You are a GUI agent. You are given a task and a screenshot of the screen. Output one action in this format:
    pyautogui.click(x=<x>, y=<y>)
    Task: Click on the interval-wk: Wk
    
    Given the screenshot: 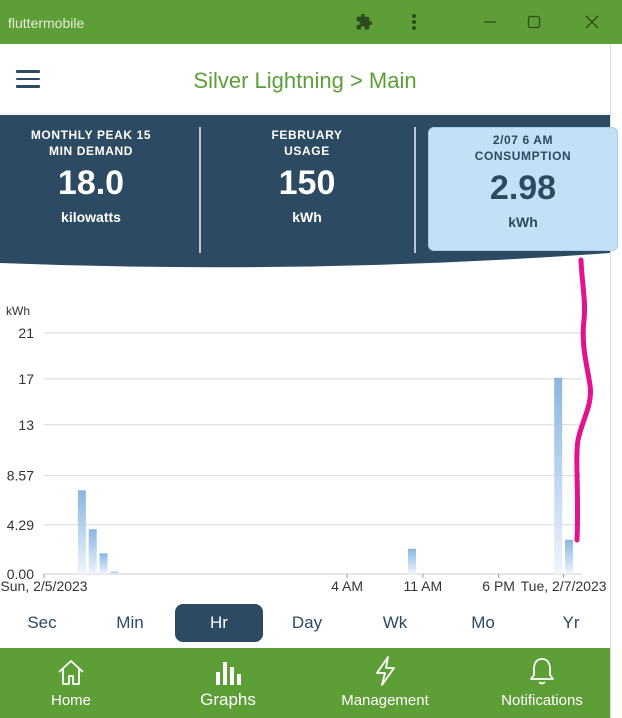 What is the action you would take?
    pyautogui.click(x=395, y=622)
    